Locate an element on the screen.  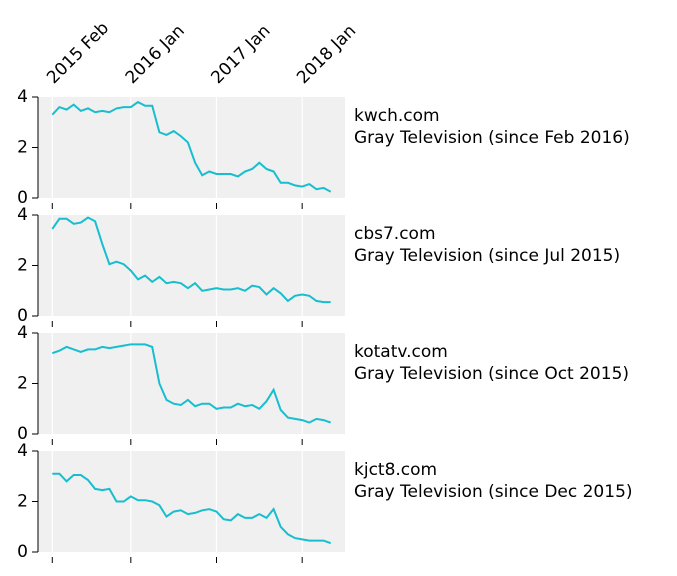
panel-subtitle: Gray Television (since Jul 2015) is located at coordinates (487, 256).